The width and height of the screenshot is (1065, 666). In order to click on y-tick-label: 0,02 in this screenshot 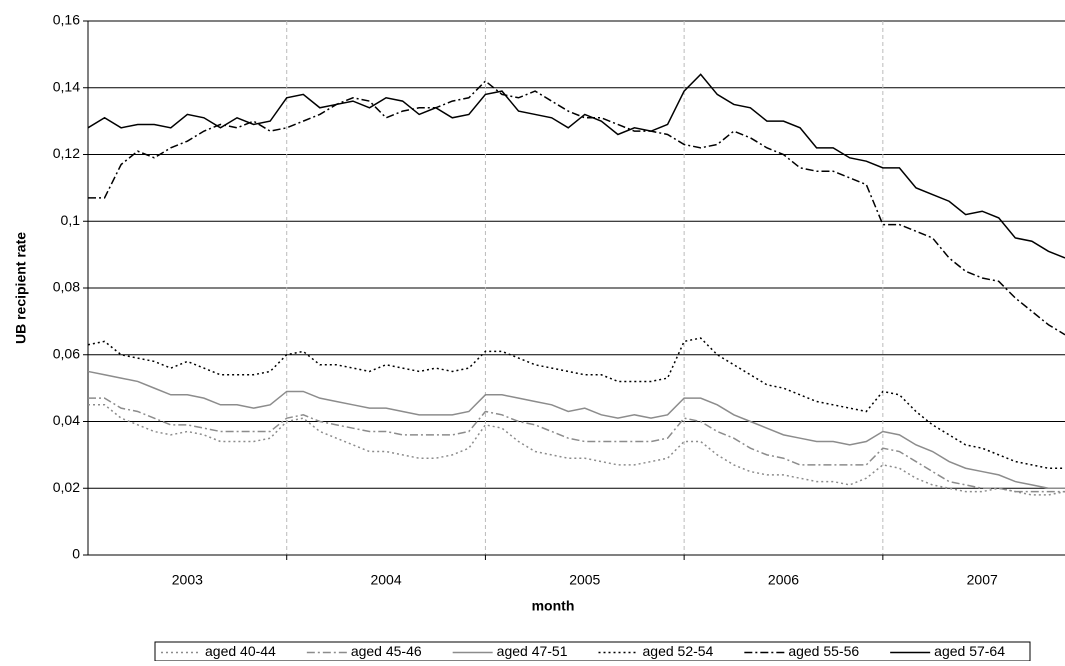, I will do `click(66, 487)`.